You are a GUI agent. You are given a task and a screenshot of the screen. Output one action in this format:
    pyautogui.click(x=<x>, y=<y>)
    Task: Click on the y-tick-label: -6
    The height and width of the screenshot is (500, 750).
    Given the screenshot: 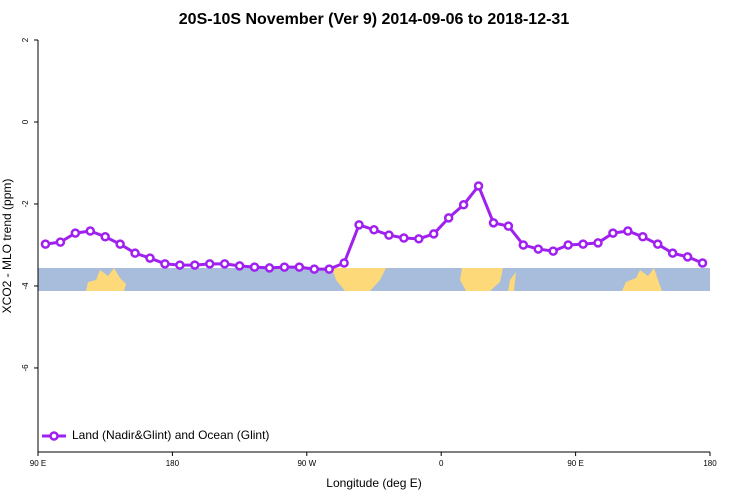 What is the action you would take?
    pyautogui.click(x=25, y=368)
    